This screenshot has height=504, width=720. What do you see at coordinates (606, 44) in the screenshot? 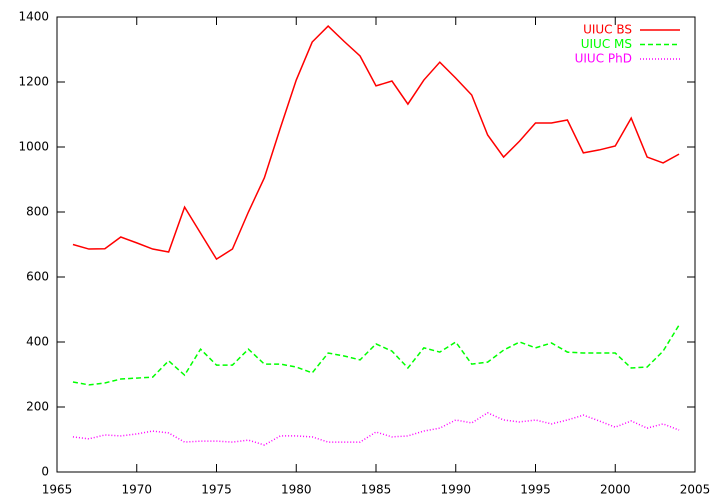
I see `legend-label: UIUC MS` at bounding box center [606, 44].